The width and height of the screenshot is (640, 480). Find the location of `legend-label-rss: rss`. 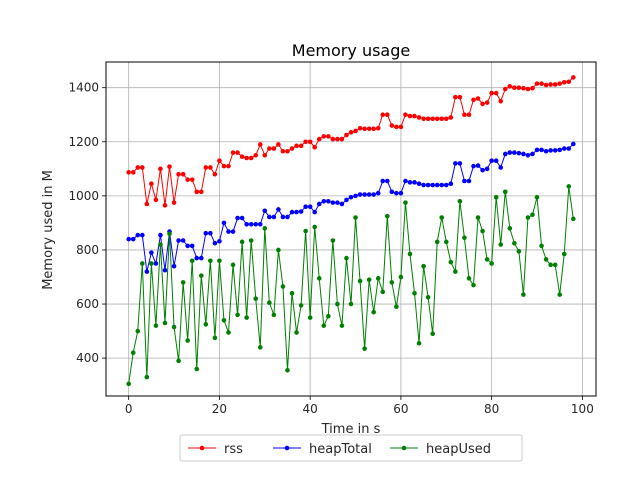

legend-label-rss: rss is located at coordinates (233, 449).